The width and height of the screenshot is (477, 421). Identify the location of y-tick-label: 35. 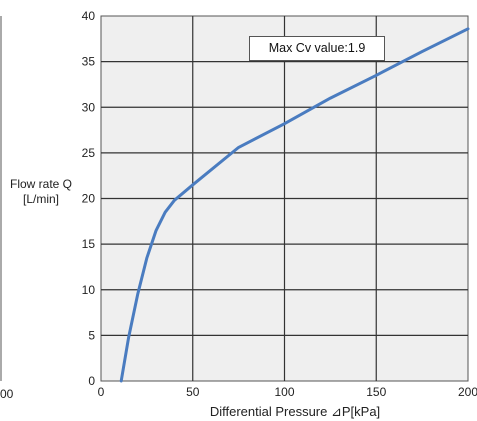
(89, 62).